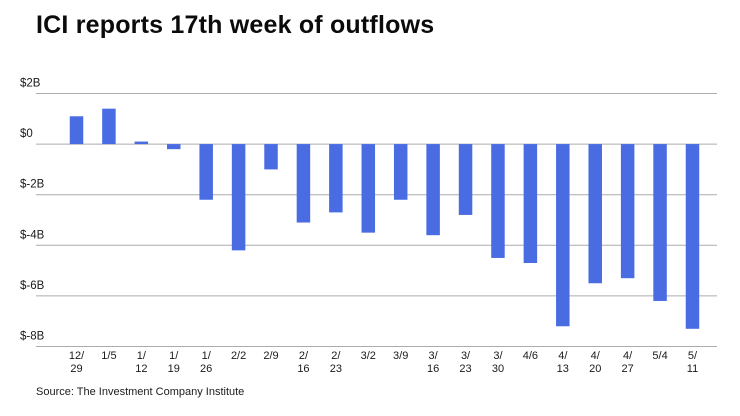 This screenshot has width=740, height=416. Describe the element at coordinates (32, 235) in the screenshot. I see `y-tick-label: $-4B` at that location.